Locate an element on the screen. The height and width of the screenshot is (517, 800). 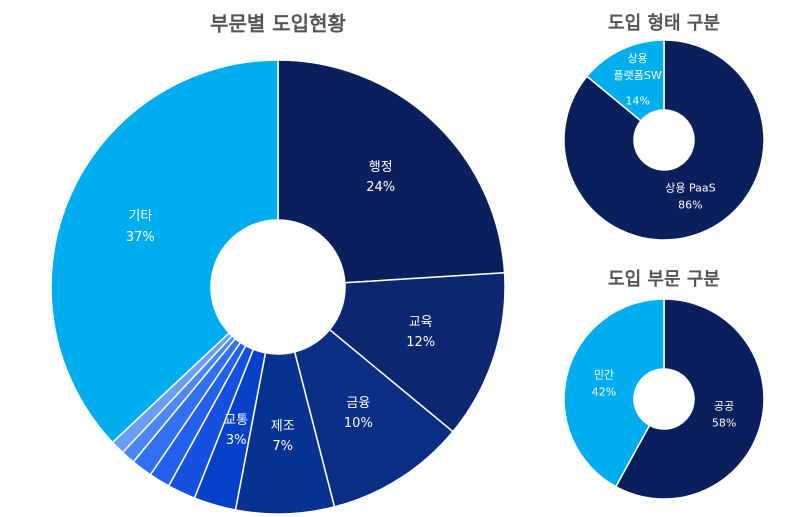
chart-title: 도입 부문 구분 is located at coordinates (664, 279).